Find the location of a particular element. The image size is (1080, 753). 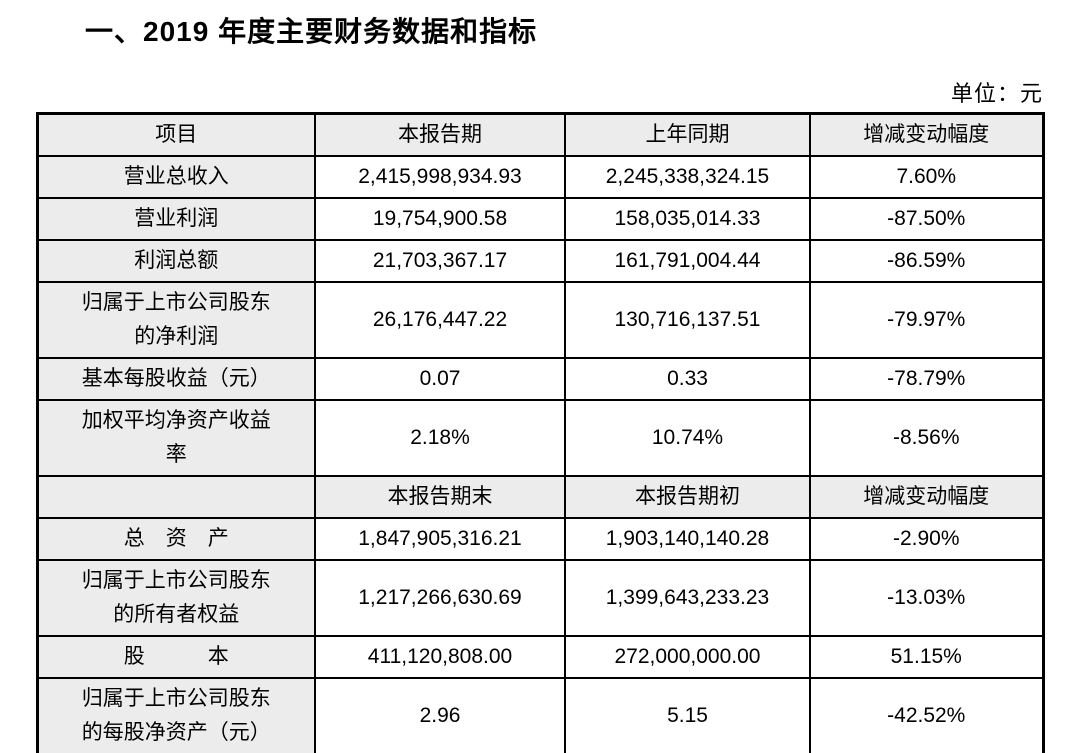

current-period-cell: 0.07 is located at coordinates (440, 379).